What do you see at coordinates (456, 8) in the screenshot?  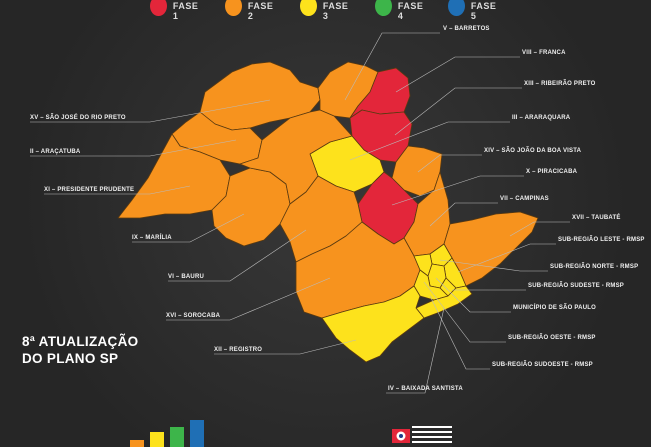 I see `fase-5-dot-icon` at bounding box center [456, 8].